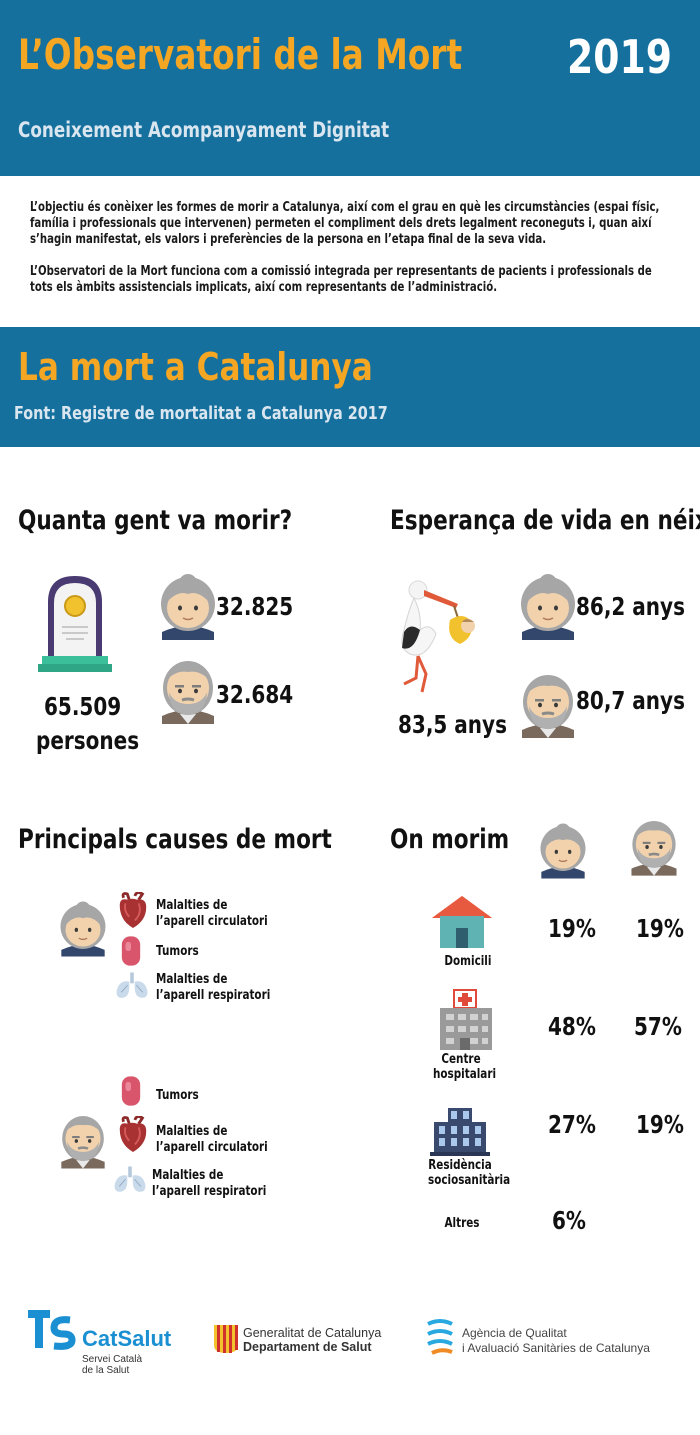  Describe the element at coordinates (630, 700) in the screenshot. I see `men-life-expectancy: 80,7 anys` at that location.